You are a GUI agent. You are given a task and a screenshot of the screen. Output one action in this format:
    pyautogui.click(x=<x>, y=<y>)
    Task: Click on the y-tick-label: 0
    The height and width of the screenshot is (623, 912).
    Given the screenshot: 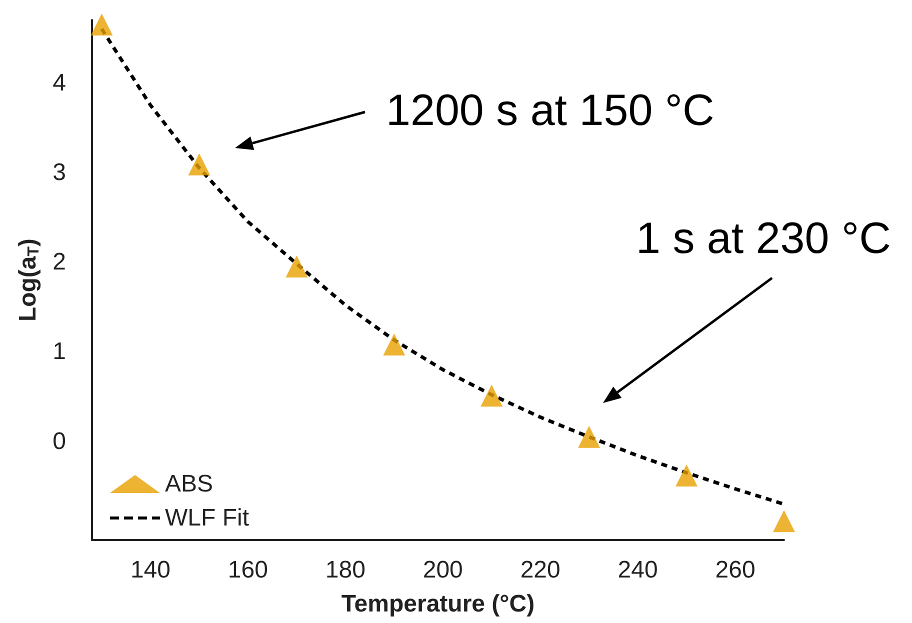 What is the action you would take?
    pyautogui.click(x=59, y=441)
    